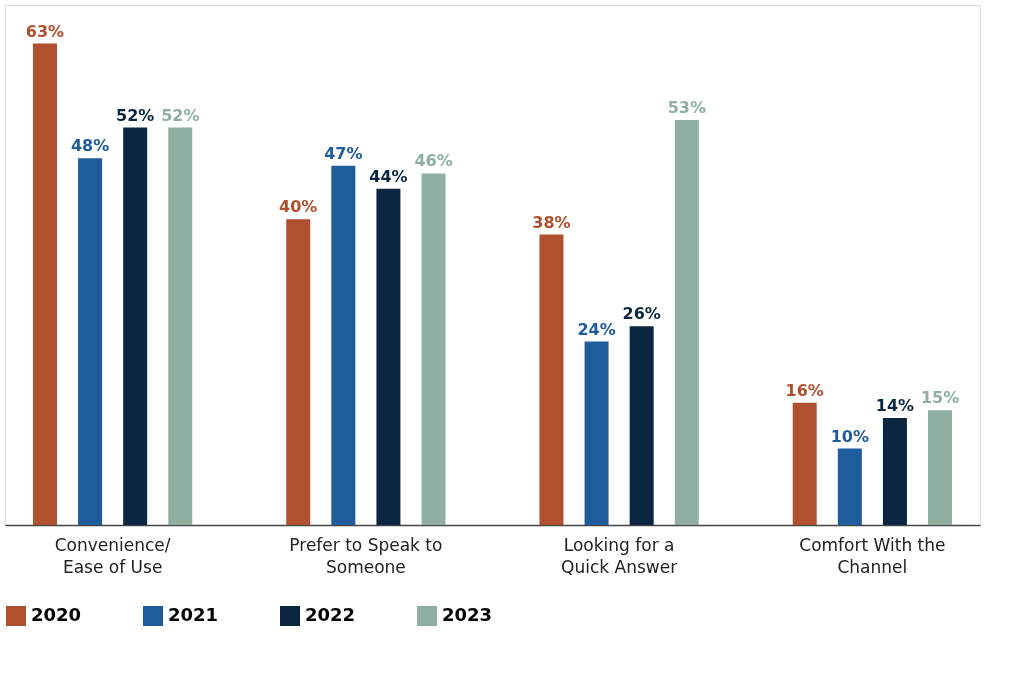  Describe the element at coordinates (90, 146) in the screenshot. I see `data-label: 48%` at that location.